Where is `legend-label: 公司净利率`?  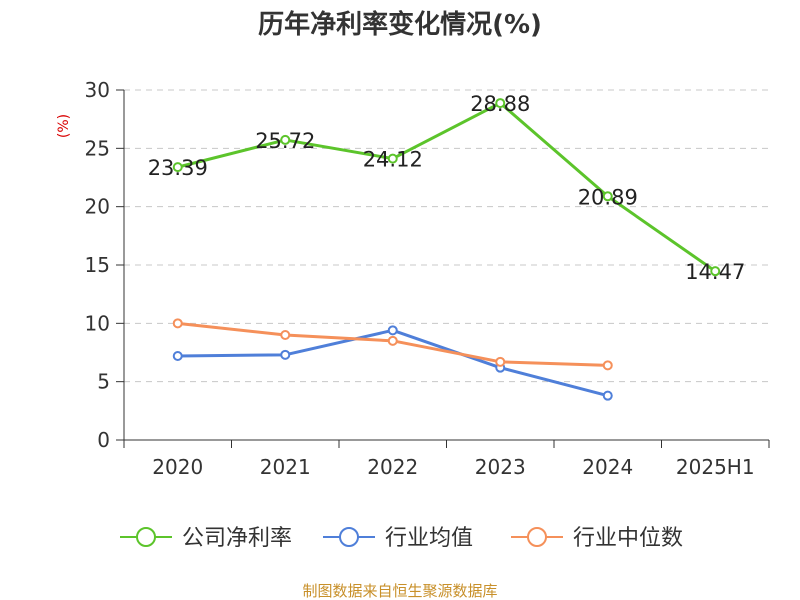 legend-label: 公司净利率 is located at coordinates (237, 538).